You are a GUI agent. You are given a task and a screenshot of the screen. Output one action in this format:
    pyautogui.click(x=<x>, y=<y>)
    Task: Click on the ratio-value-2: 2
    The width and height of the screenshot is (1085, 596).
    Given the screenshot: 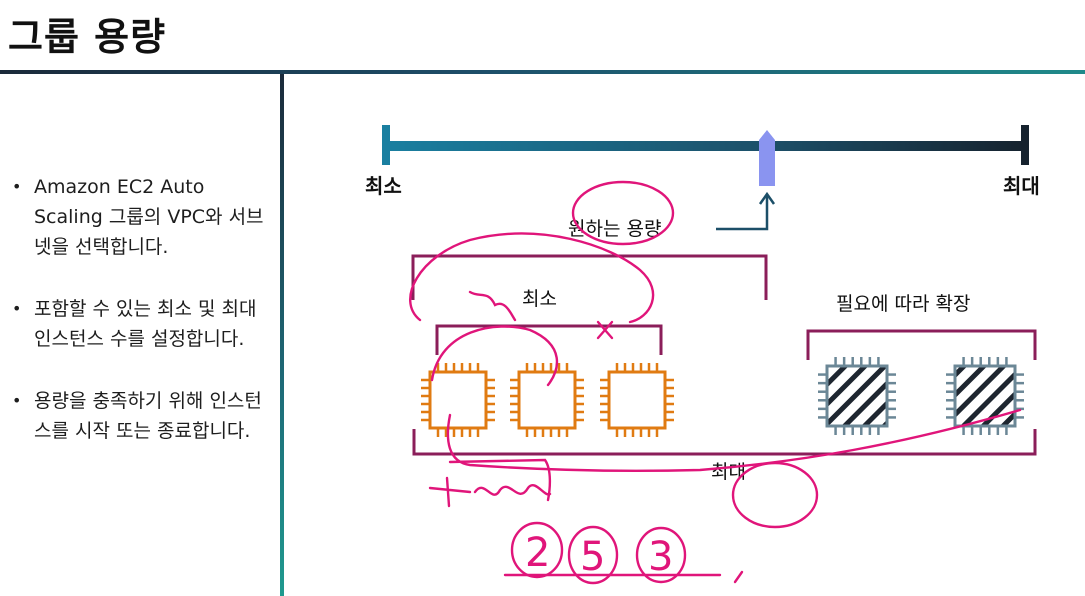 What is the action you would take?
    pyautogui.click(x=537, y=553)
    